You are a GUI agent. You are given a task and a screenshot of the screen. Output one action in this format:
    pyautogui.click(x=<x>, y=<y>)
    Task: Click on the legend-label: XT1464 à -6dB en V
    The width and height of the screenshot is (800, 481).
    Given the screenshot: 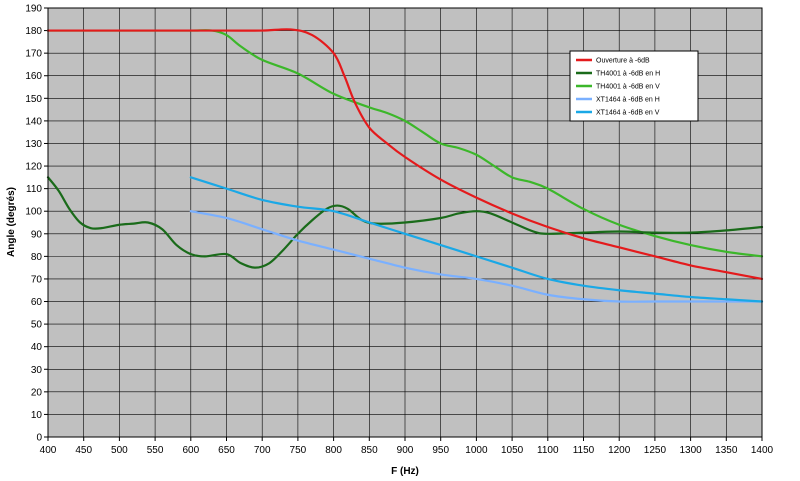 What is the action you would take?
    pyautogui.click(x=628, y=113)
    